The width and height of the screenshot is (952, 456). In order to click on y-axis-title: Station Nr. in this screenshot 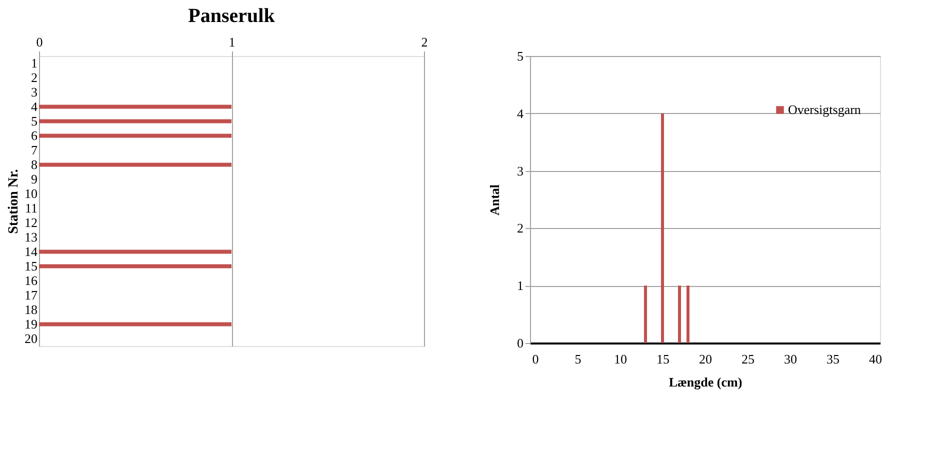, I will do `click(14, 201)`.